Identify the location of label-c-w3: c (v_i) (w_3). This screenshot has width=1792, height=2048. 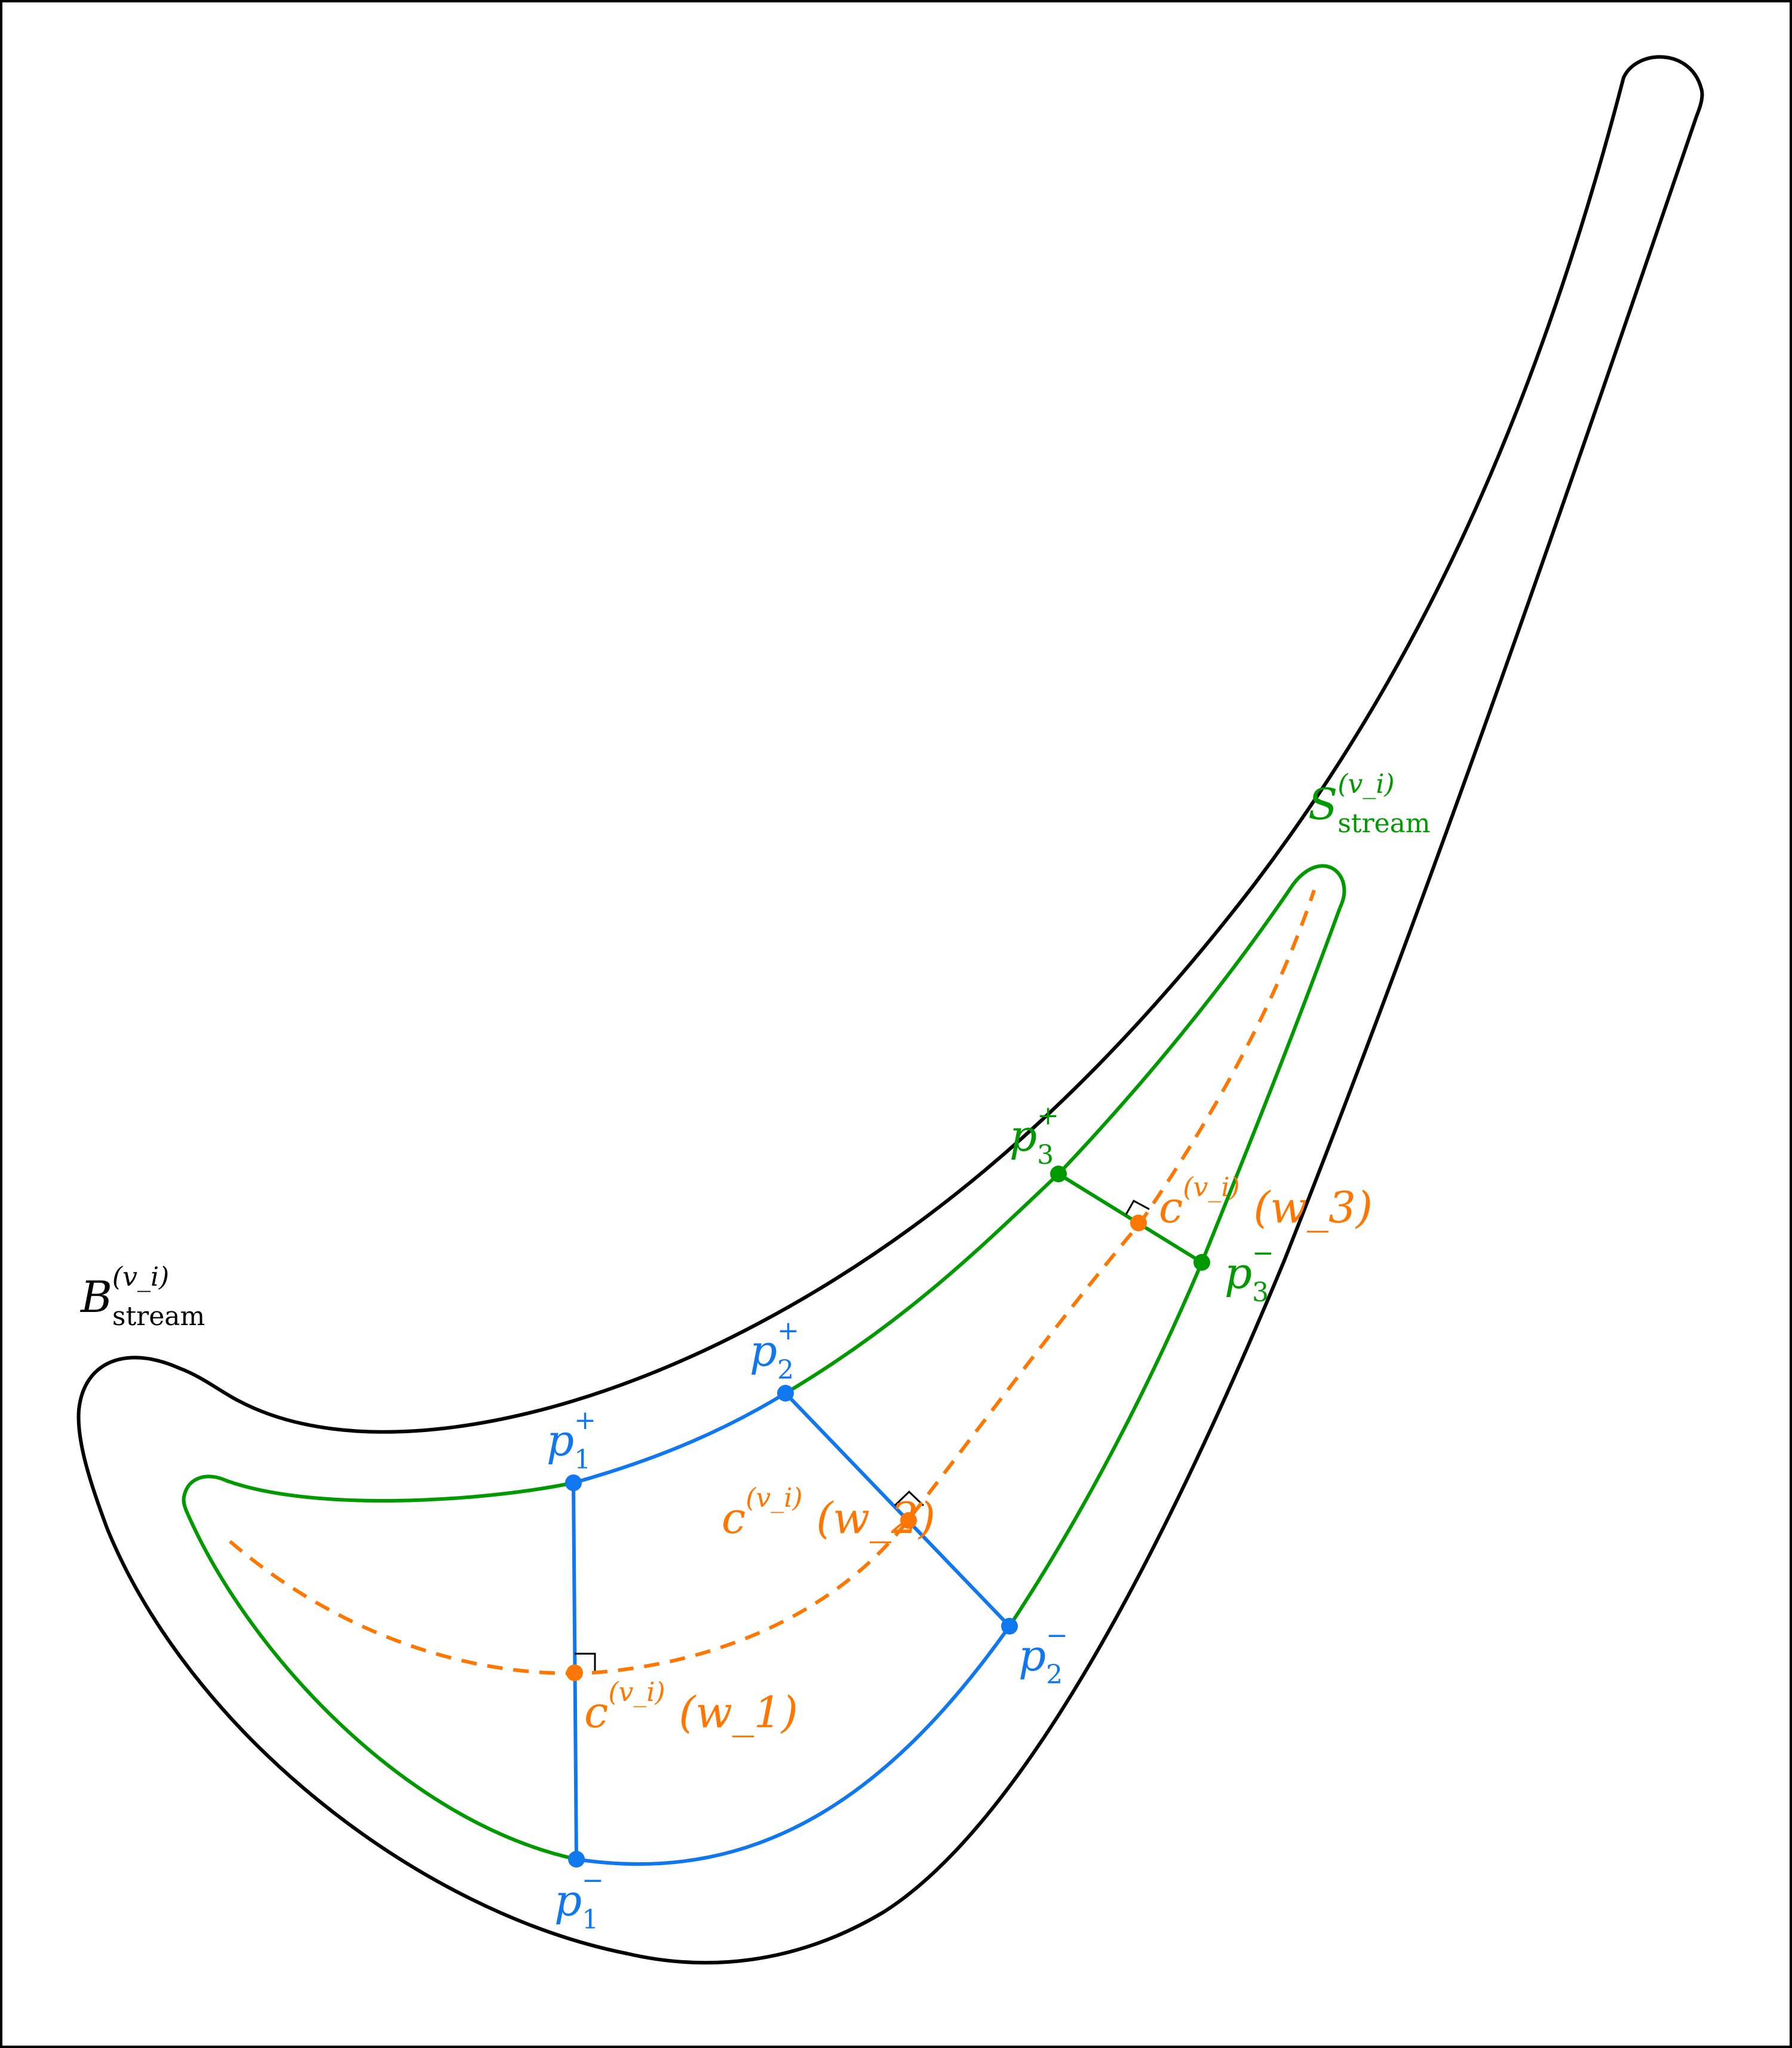
(1266, 1202).